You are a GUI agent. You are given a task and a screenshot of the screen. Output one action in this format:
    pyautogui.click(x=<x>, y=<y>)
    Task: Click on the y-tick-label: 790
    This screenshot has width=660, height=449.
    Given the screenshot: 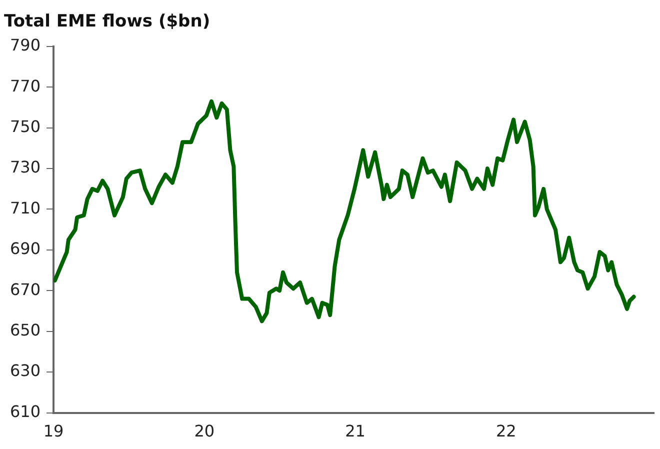 What is the action you would take?
    pyautogui.click(x=25, y=45)
    